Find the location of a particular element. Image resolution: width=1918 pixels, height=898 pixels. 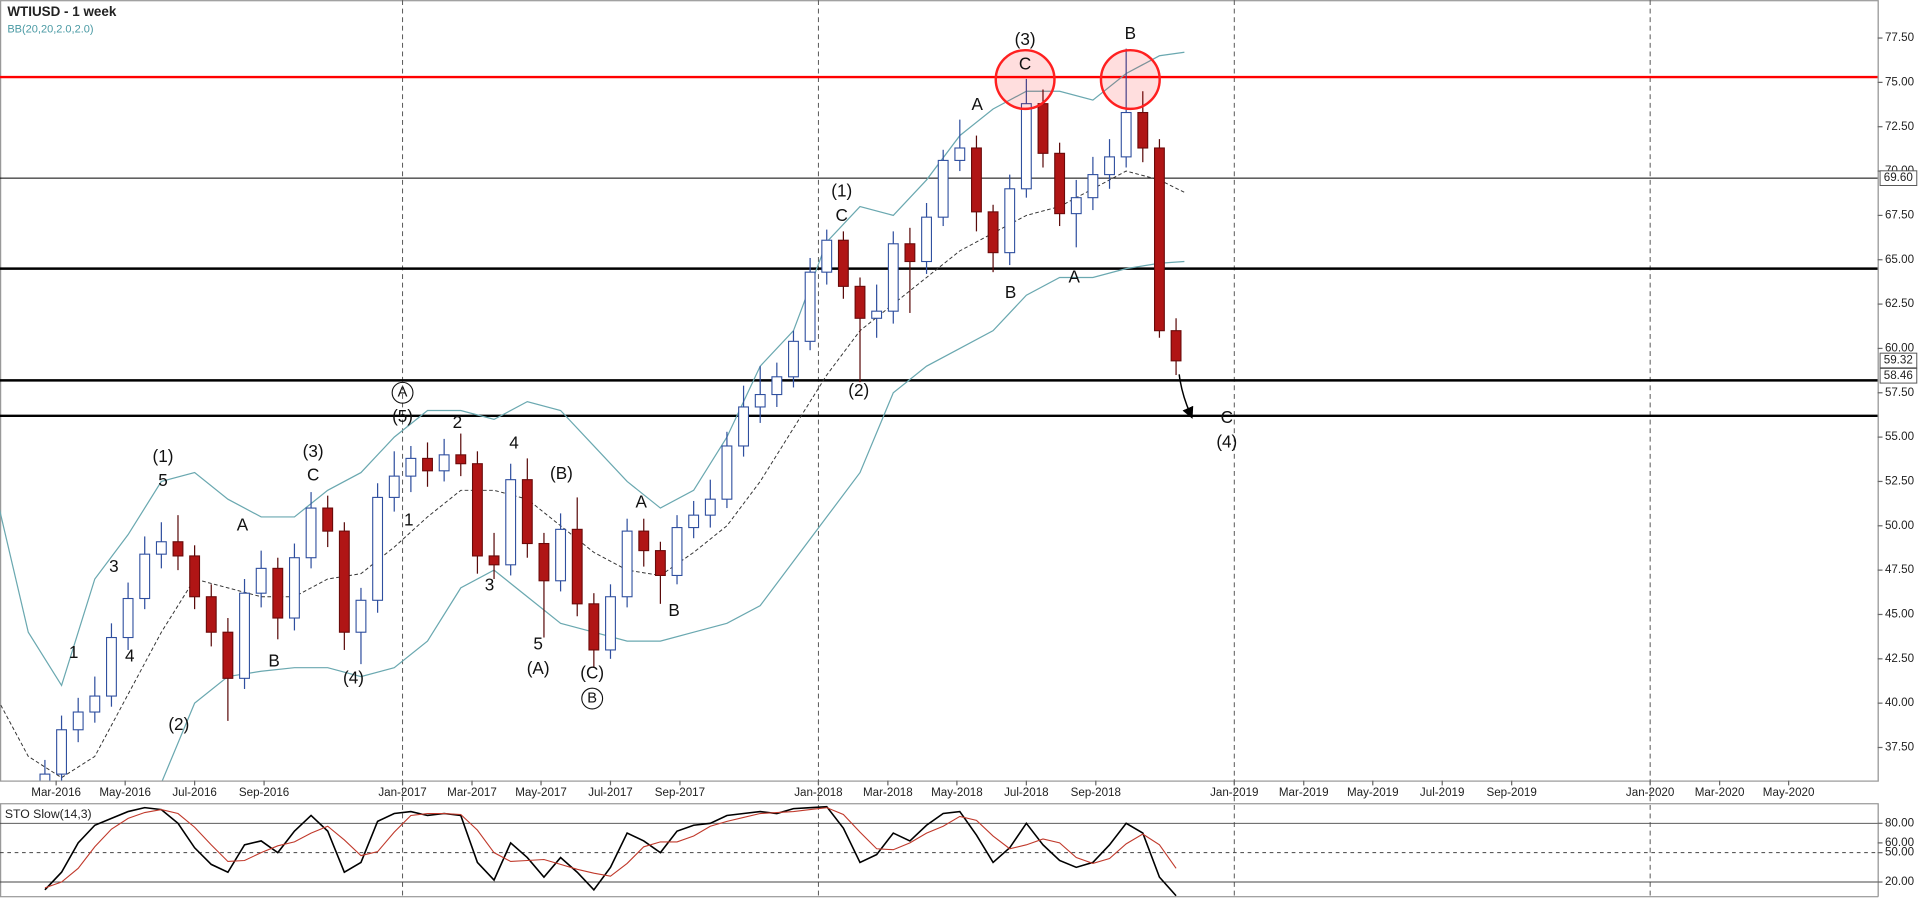

wave-label: (A) is located at coordinates (538, 668).